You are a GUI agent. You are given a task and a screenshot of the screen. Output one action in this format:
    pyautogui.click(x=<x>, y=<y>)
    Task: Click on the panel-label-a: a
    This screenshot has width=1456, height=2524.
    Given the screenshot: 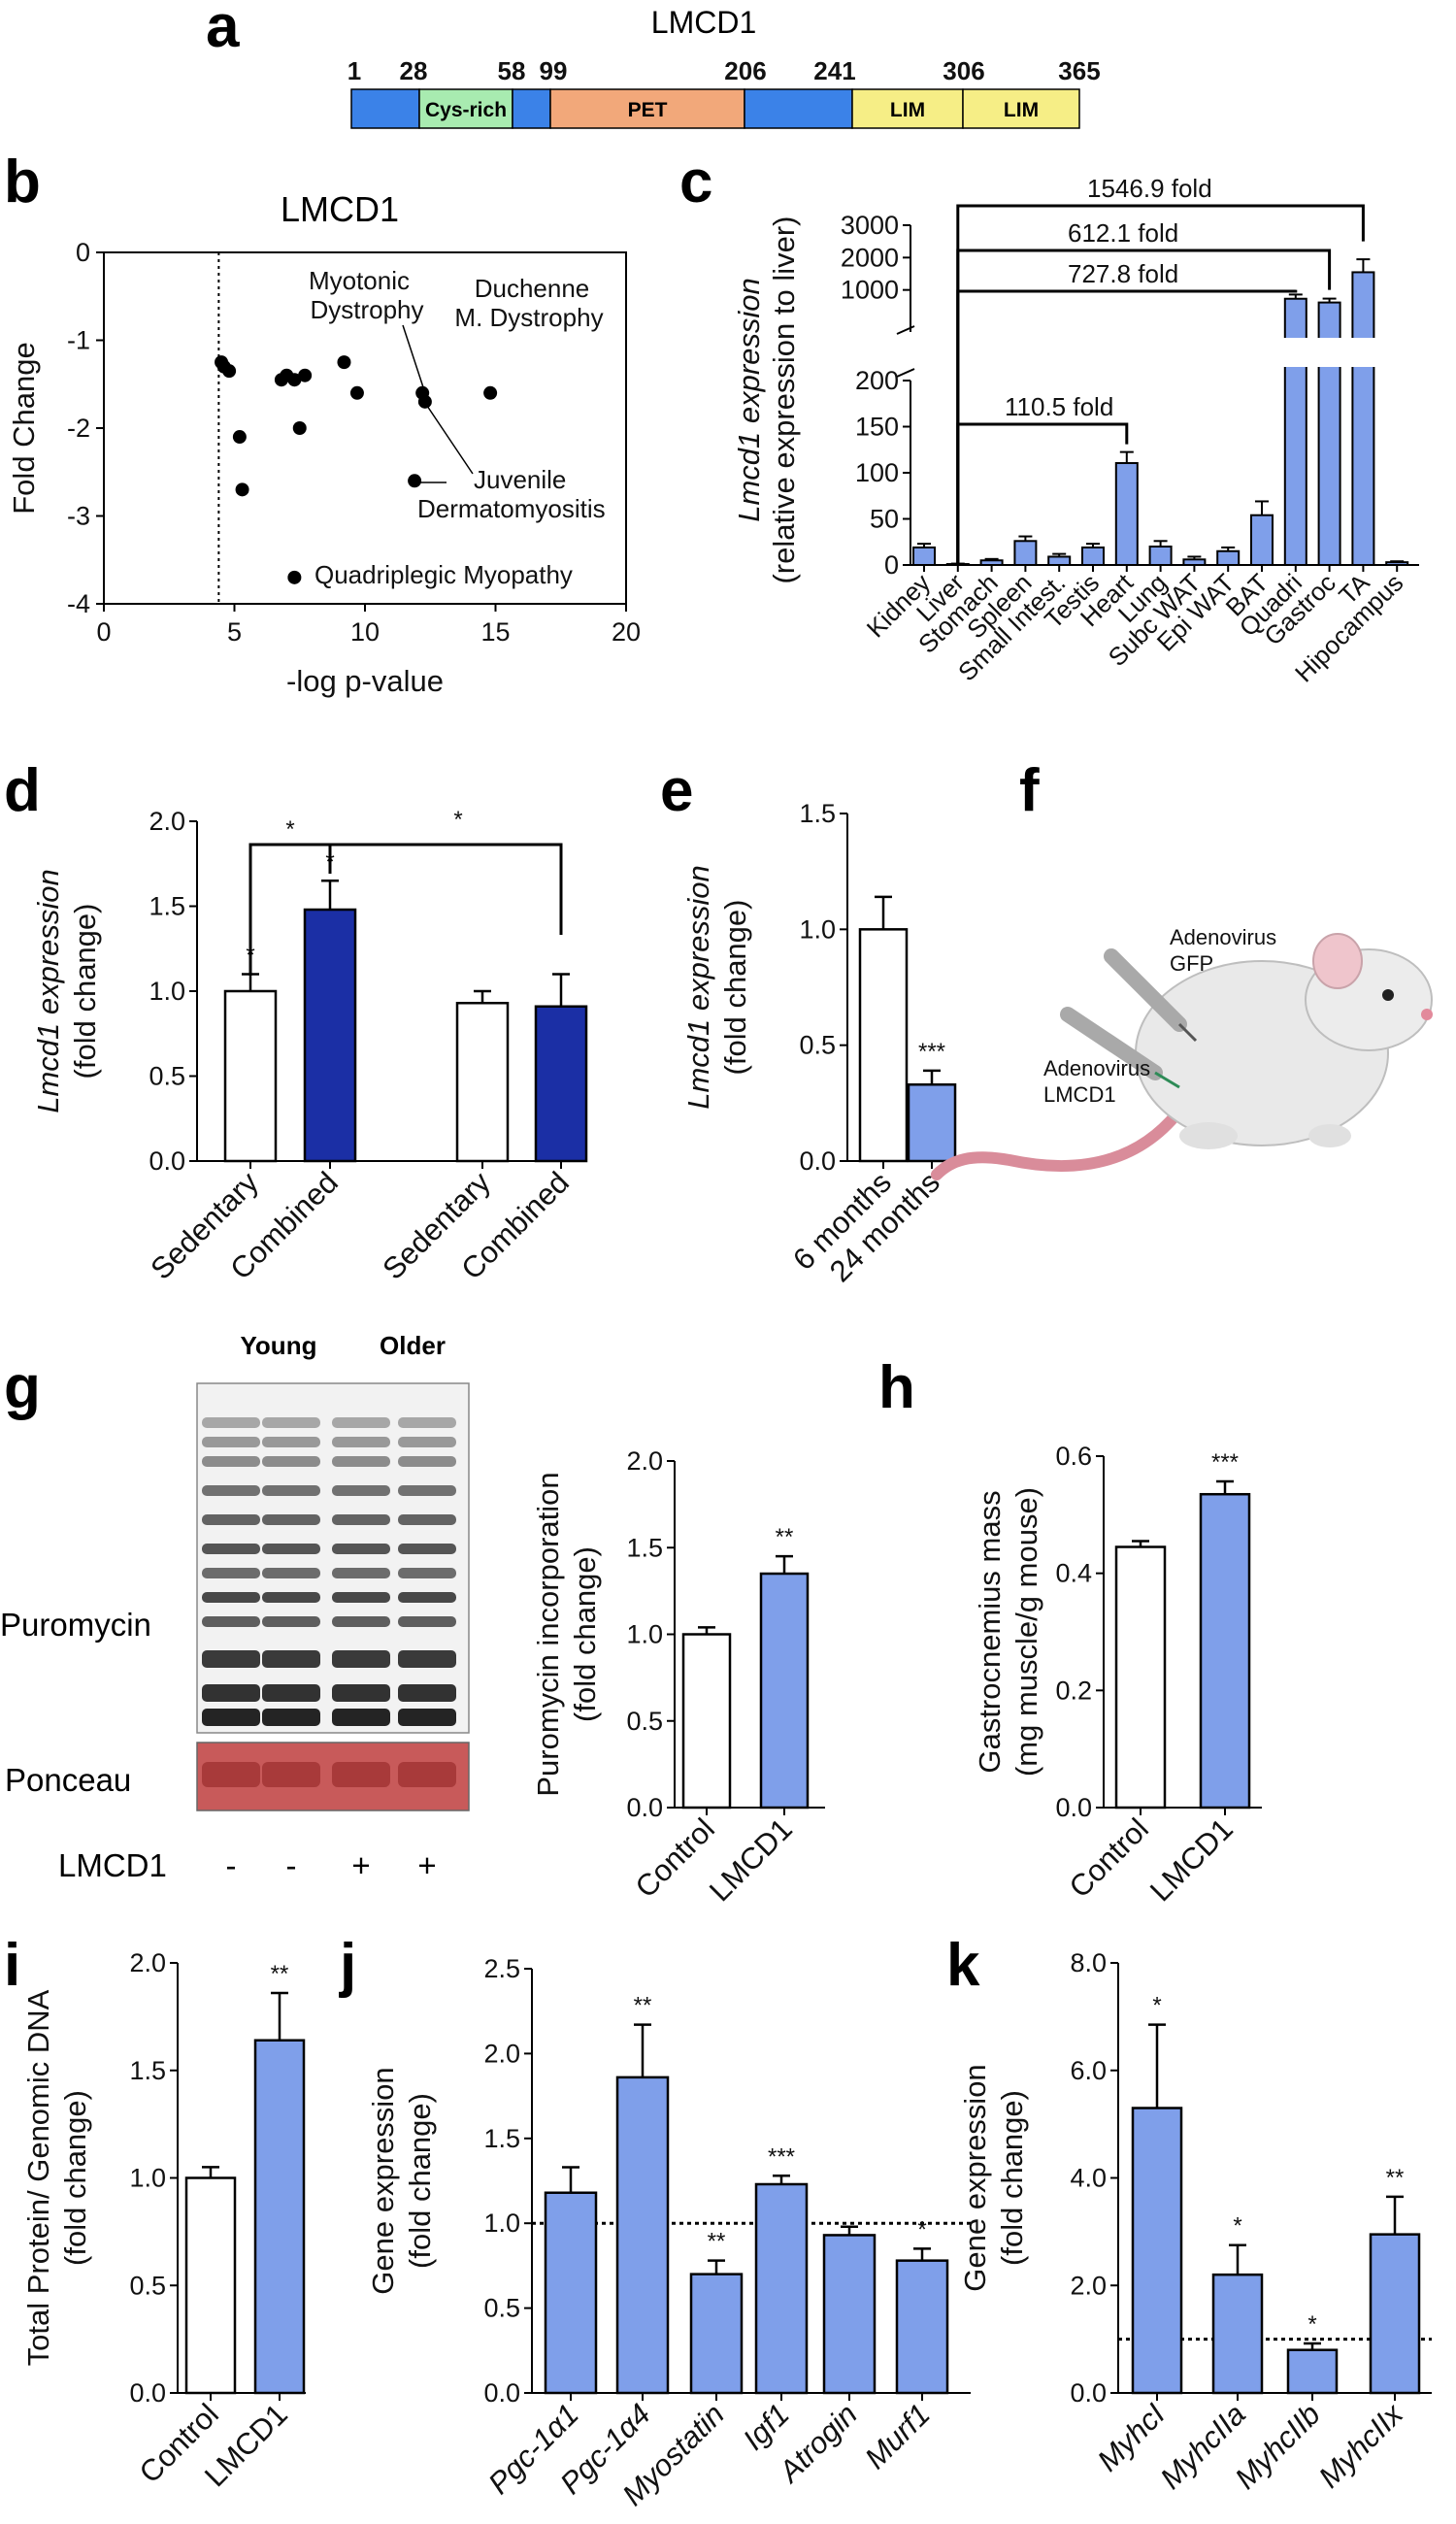 What is the action you would take?
    pyautogui.click(x=223, y=30)
    